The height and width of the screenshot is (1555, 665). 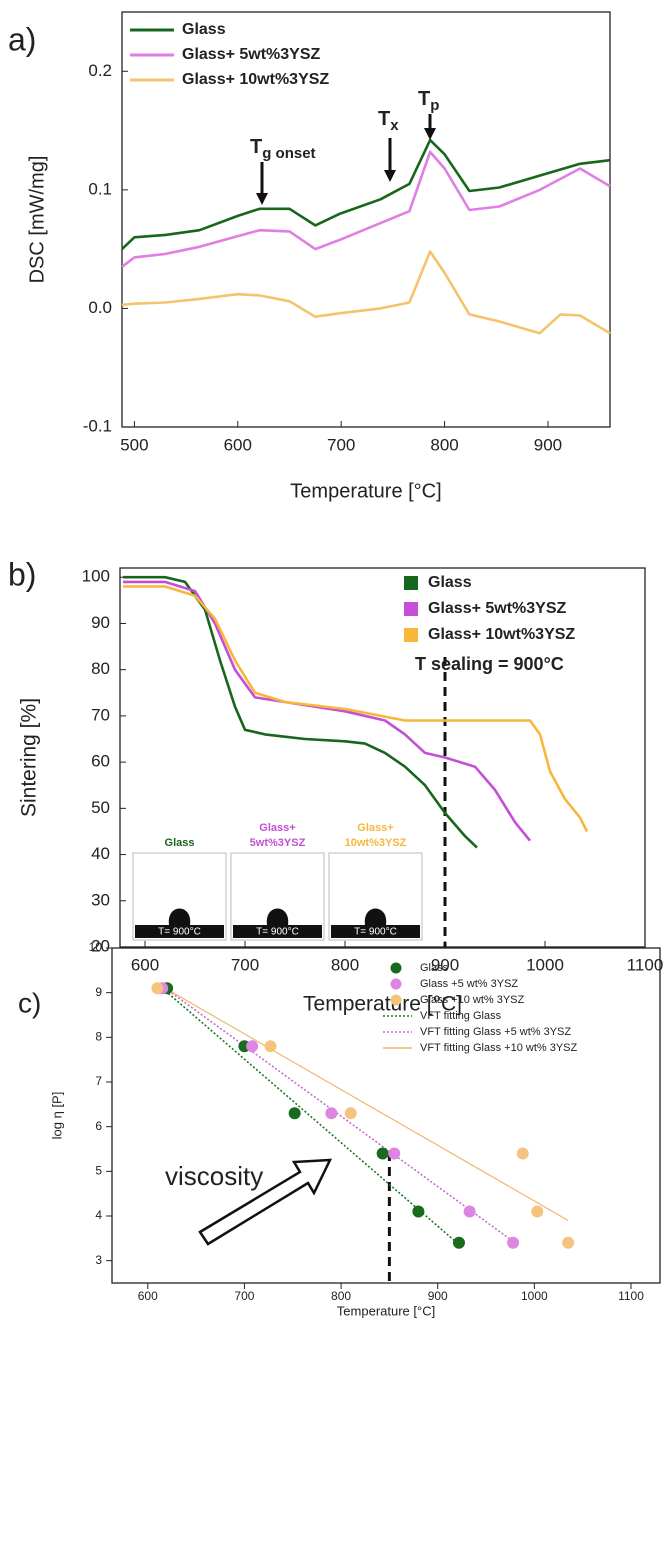 What do you see at coordinates (214, 1176) in the screenshot?
I see `annotation: viscosity` at bounding box center [214, 1176].